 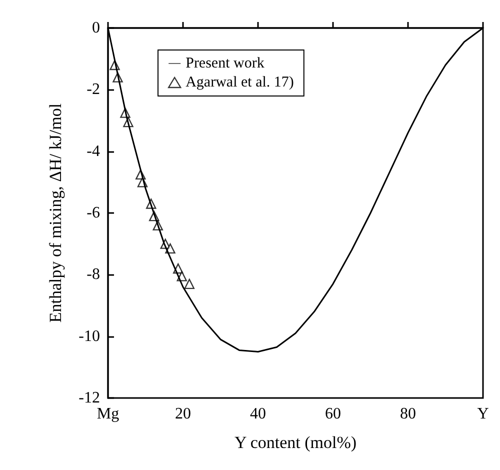 What do you see at coordinates (295, 442) in the screenshot?
I see `x-axis-title: Y content (mol%)` at bounding box center [295, 442].